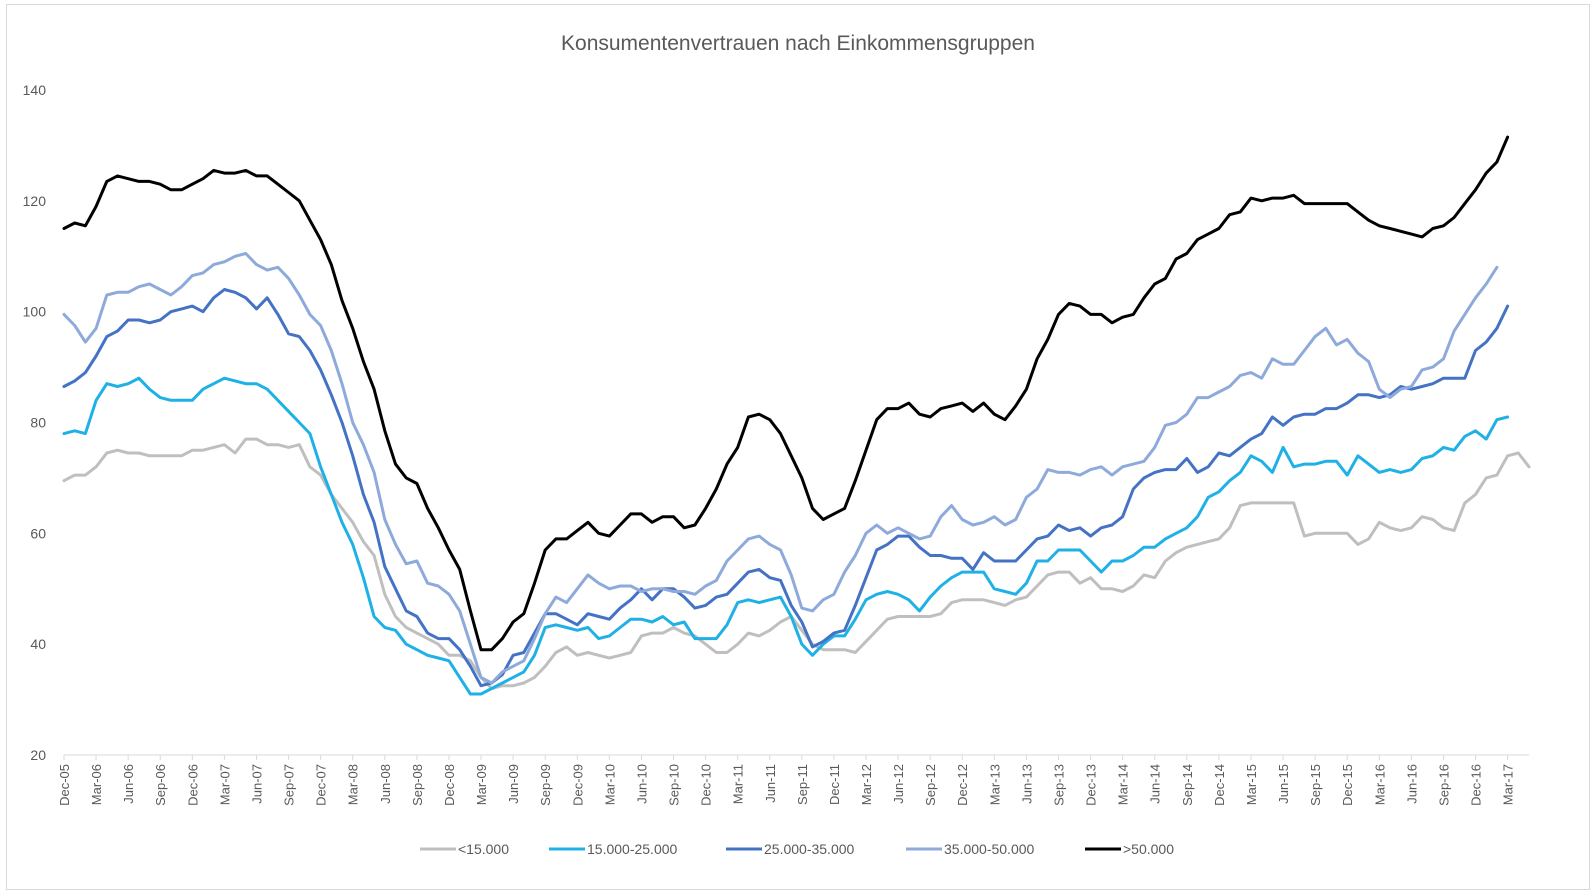  What do you see at coordinates (481, 784) in the screenshot?
I see `x-tick-label: Mar-09` at bounding box center [481, 784].